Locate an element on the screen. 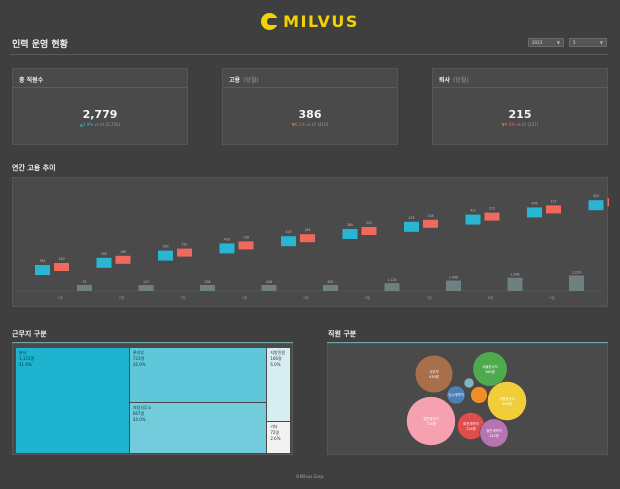 This screenshot has width=620, height=489. bubble-name-label: 사무직 is located at coordinates (433, 371).